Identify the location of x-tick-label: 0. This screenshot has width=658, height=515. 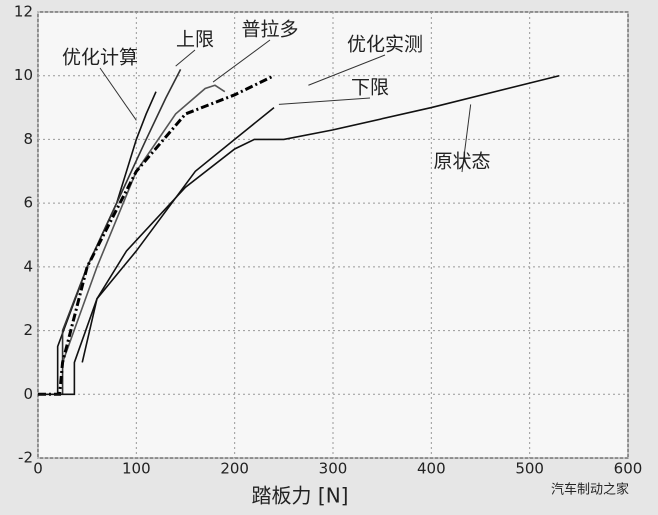
(38, 469).